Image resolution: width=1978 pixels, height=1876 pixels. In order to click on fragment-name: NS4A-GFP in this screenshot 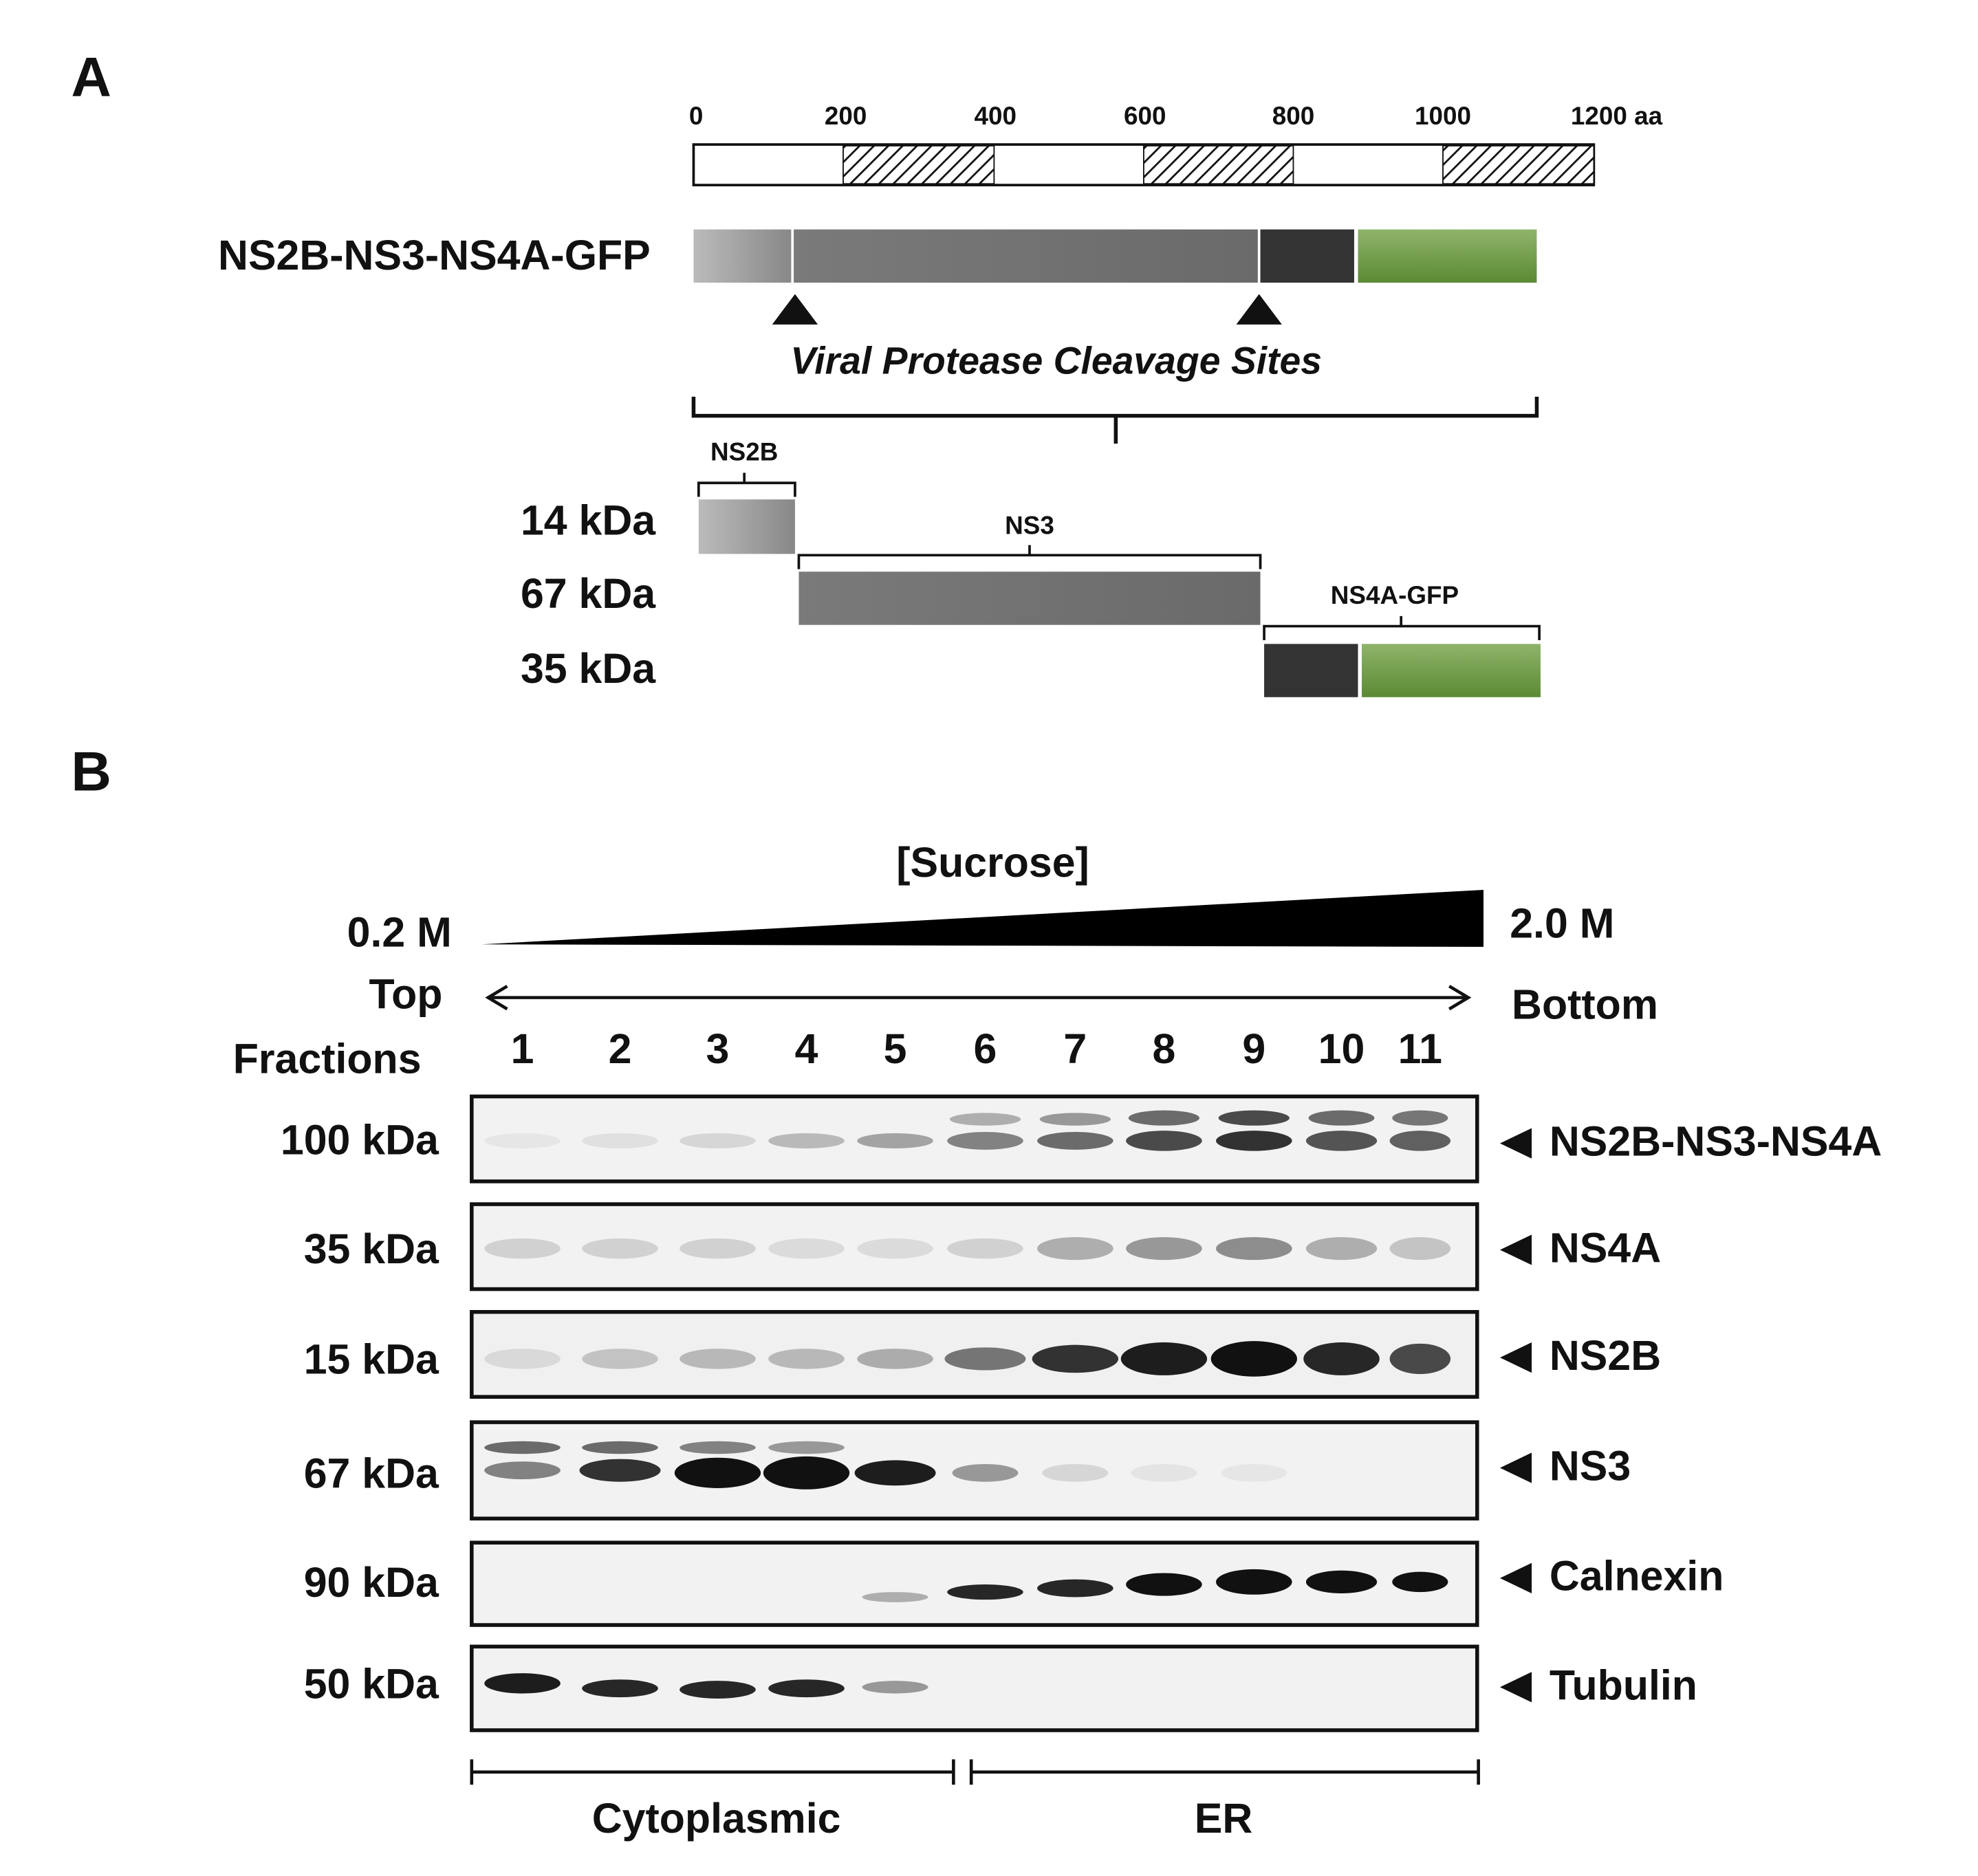, I will do `click(1395, 595)`.